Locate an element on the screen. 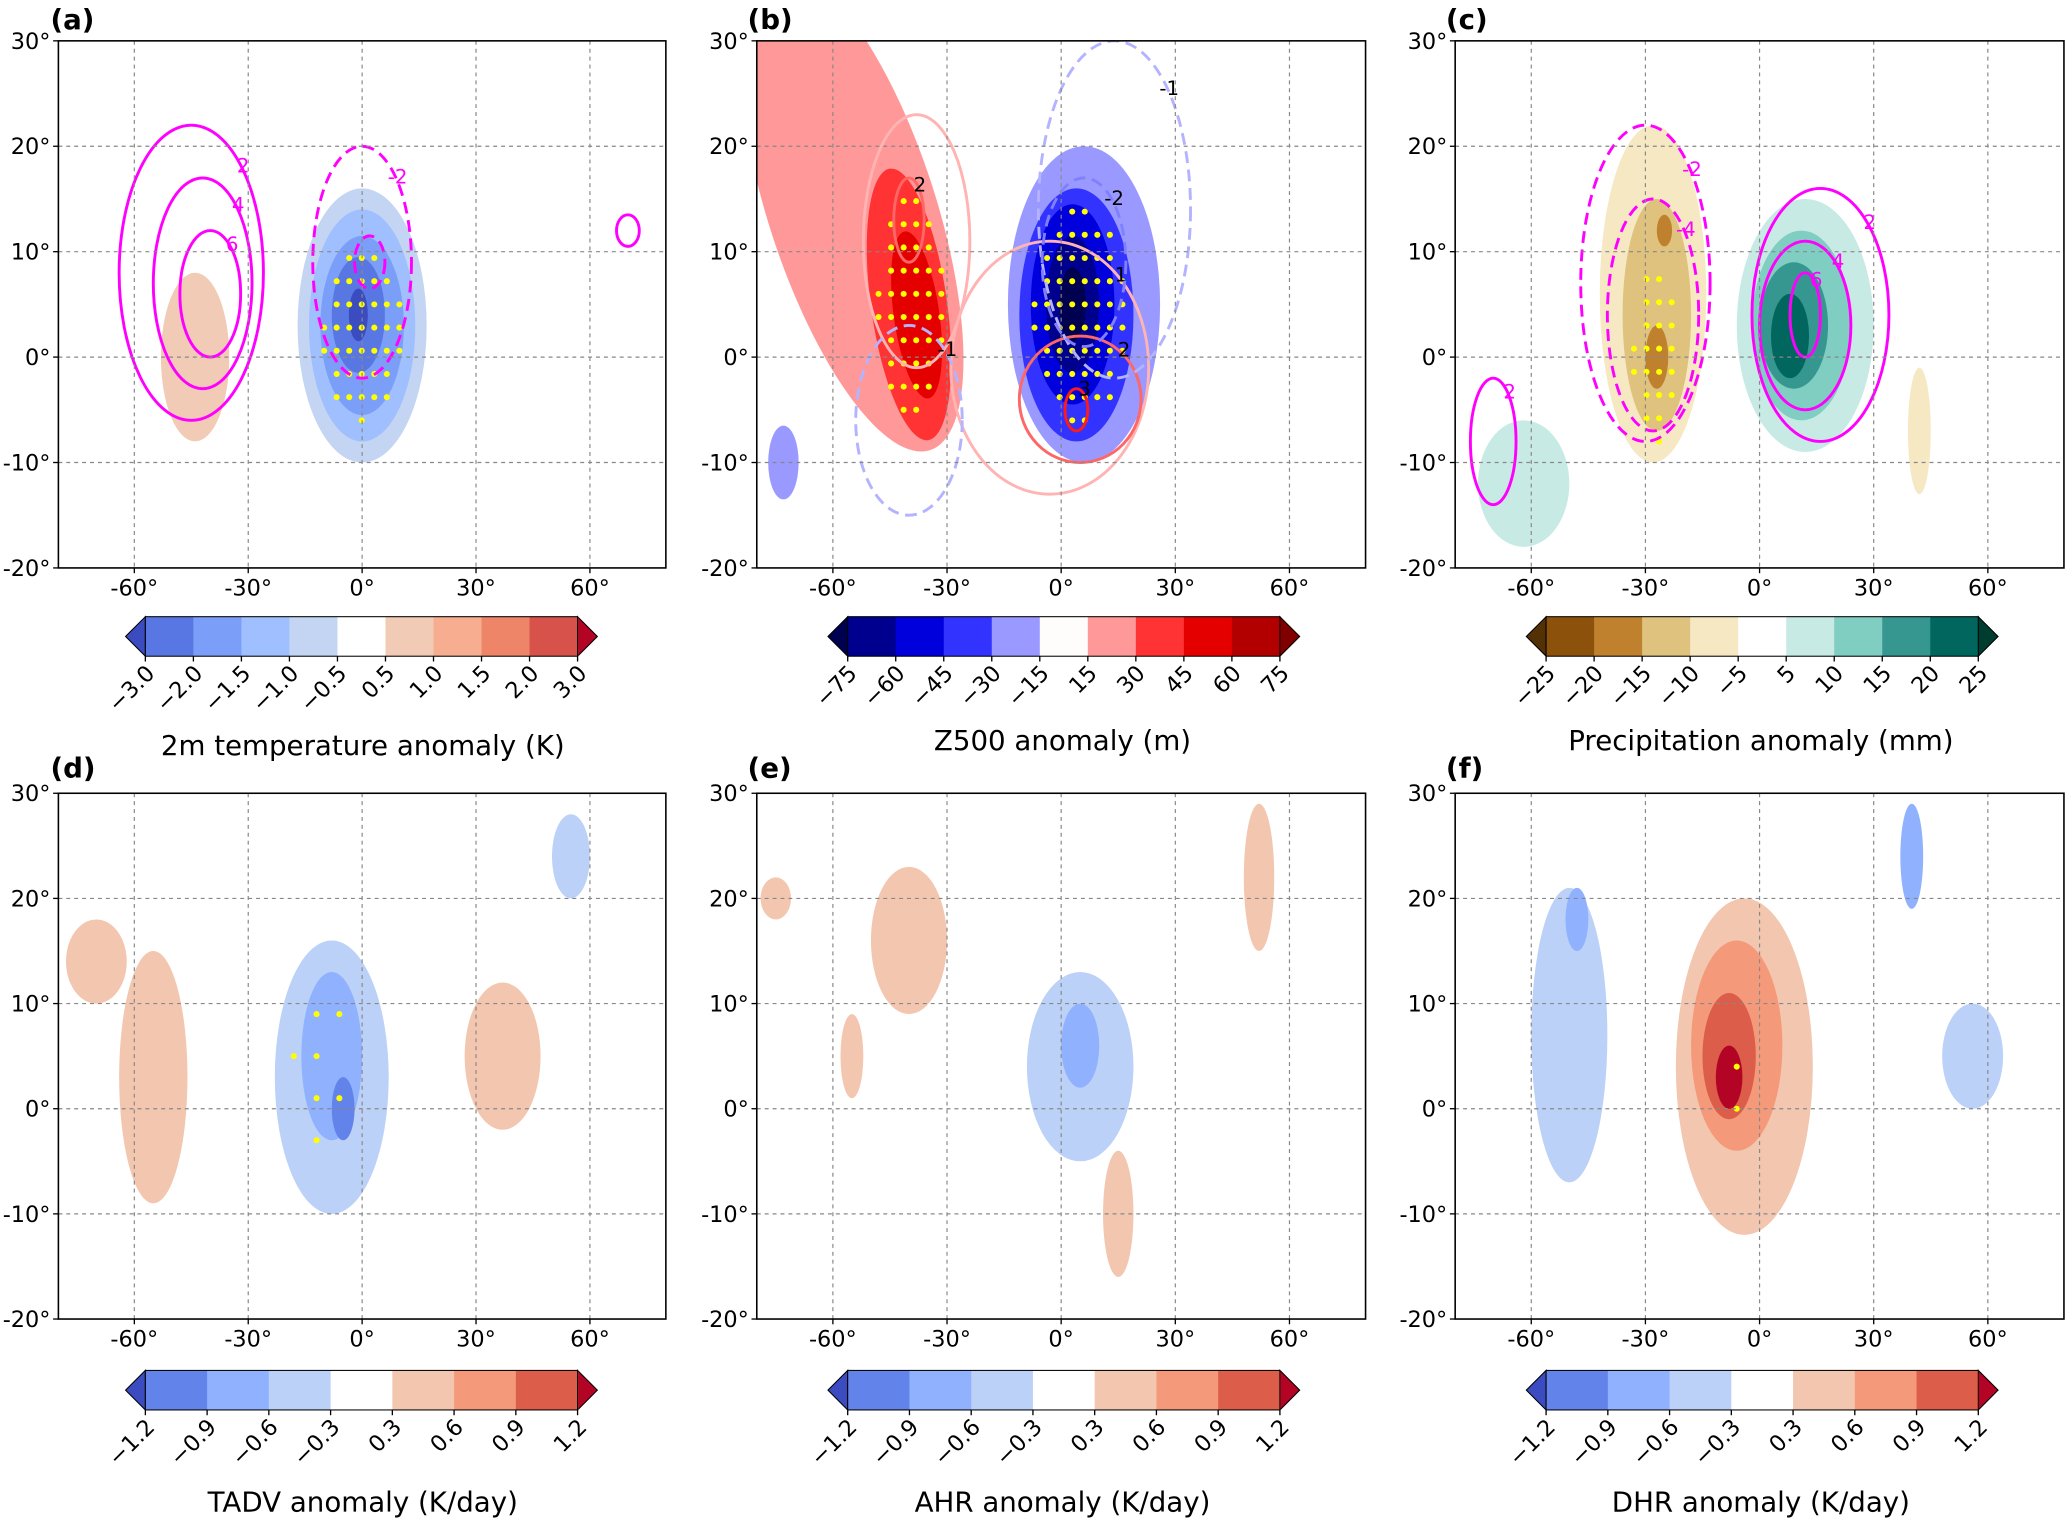 The height and width of the screenshot is (1518, 2067). map-panel-a: 2 4 6 -2 -60° -30° 0° 30° 60° 30° 20° 10° 0° -10° -20° is located at coordinates (335, 315).